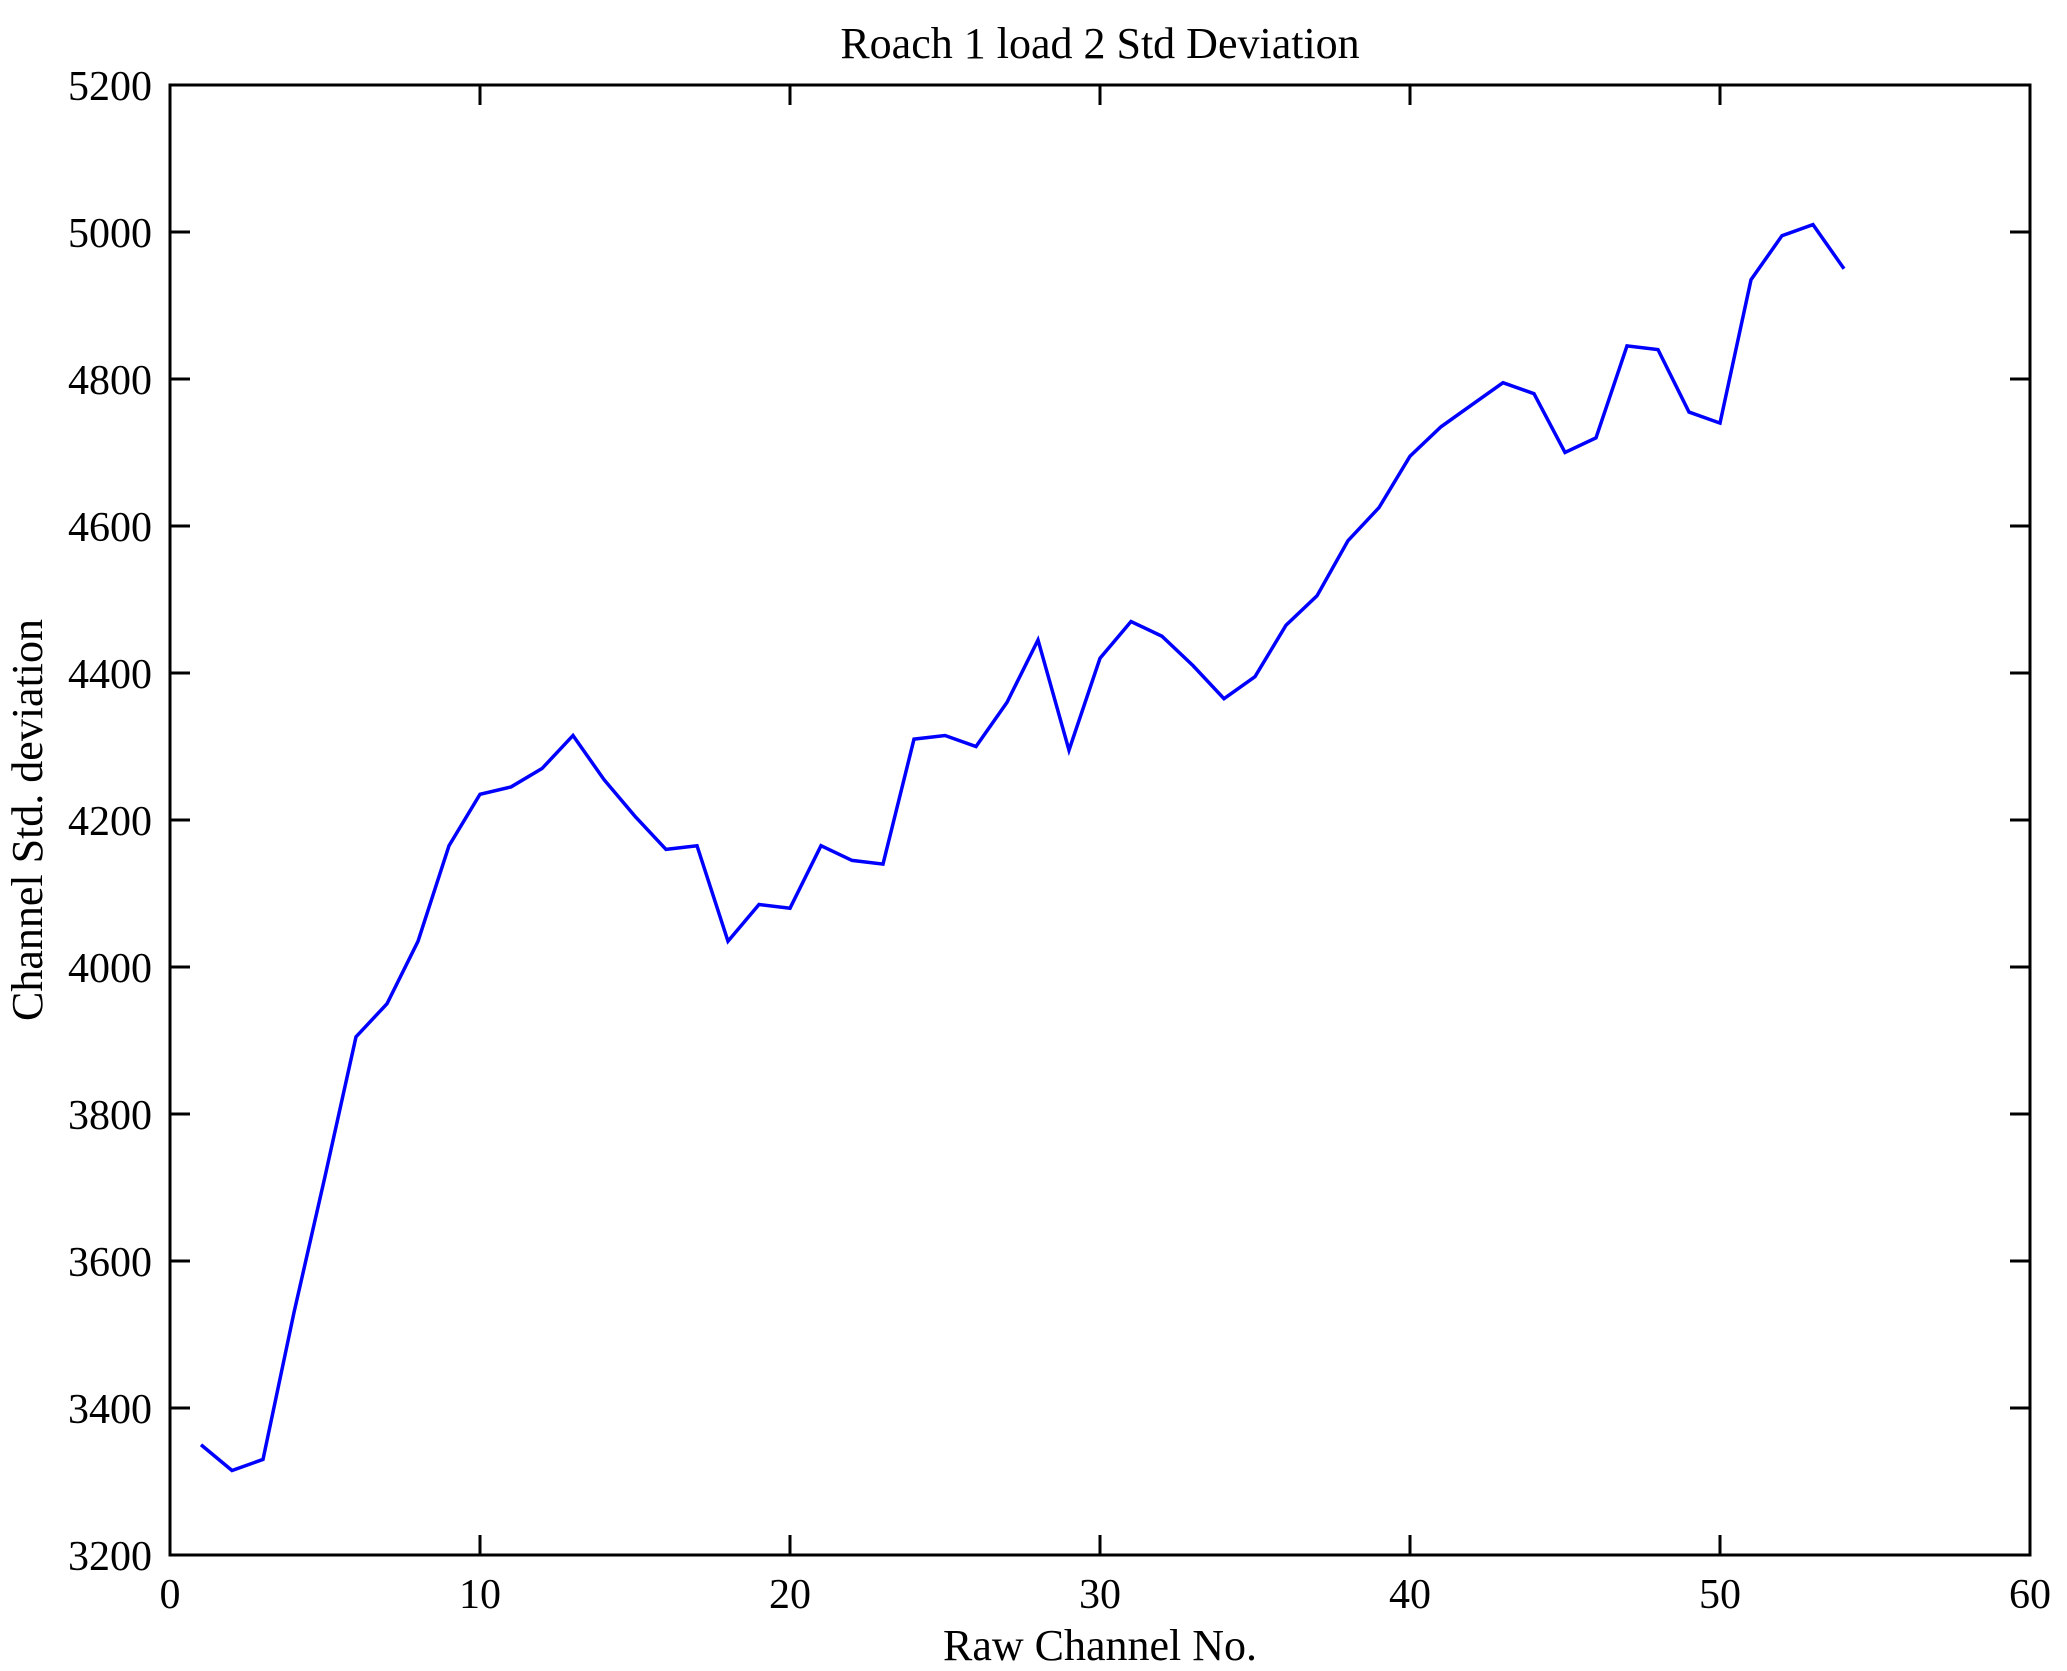 The height and width of the screenshot is (1671, 2067). Describe the element at coordinates (110, 675) in the screenshot. I see `y-tick-label: 4400` at that location.